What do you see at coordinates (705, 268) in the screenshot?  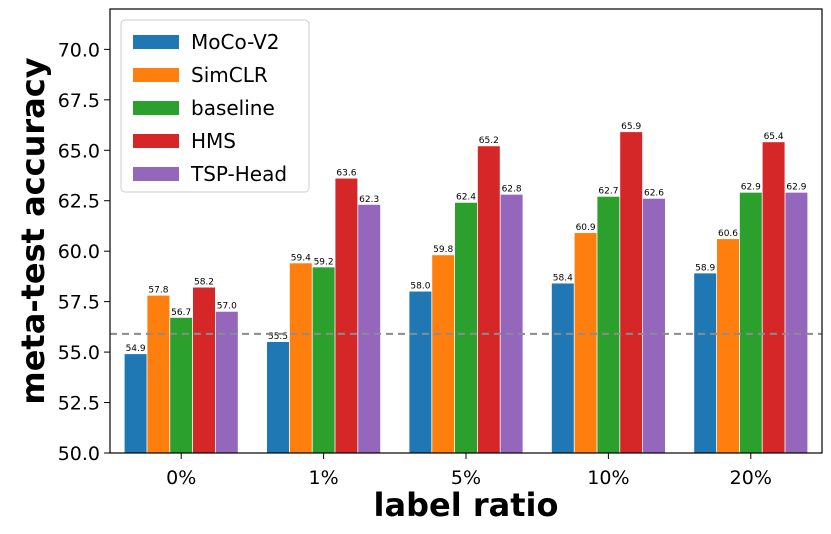 I see `bar-value-label: 58.9` at bounding box center [705, 268].